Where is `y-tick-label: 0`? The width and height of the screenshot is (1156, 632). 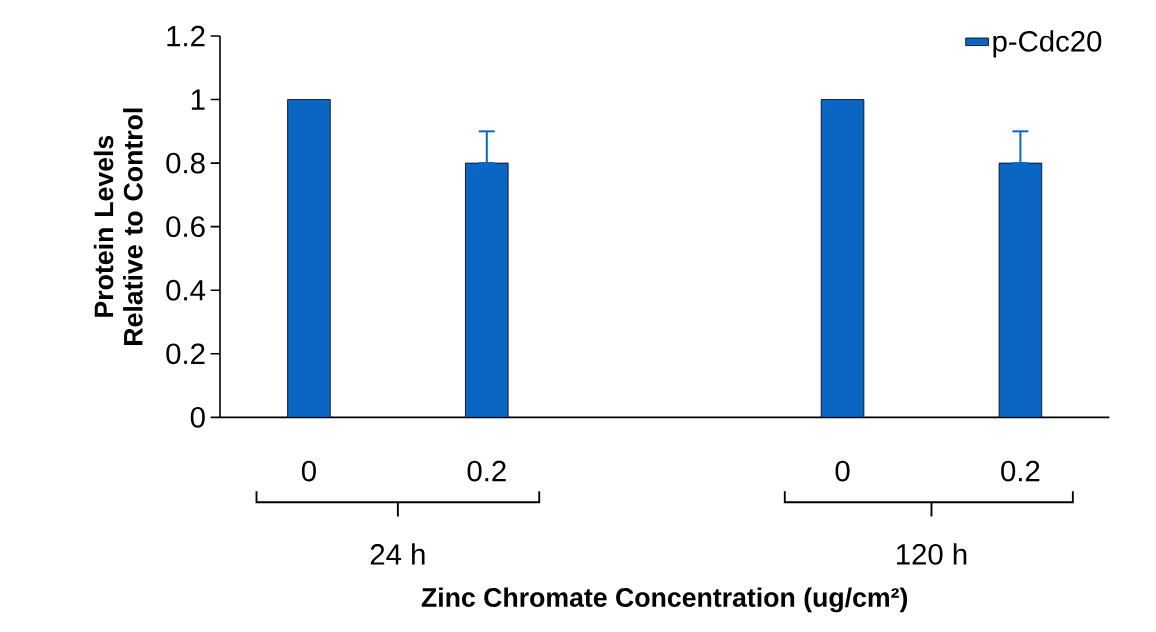 y-tick-label: 0 is located at coordinates (197, 417).